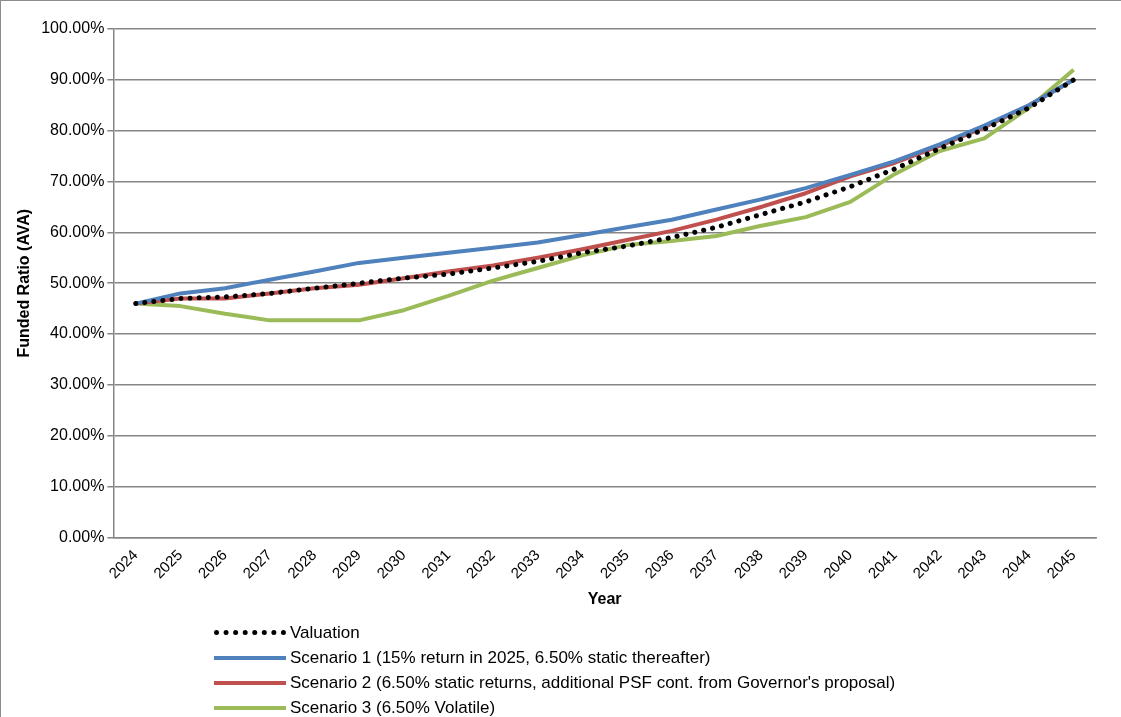  Describe the element at coordinates (325, 632) in the screenshot. I see `legend-label: Valuation` at that location.